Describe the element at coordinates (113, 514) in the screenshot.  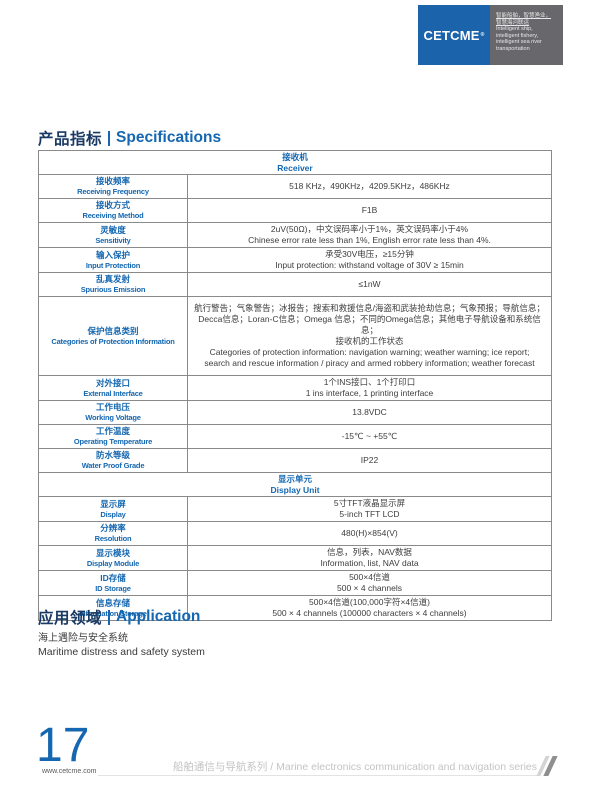
I see `spec-label-en: Display` at that location.